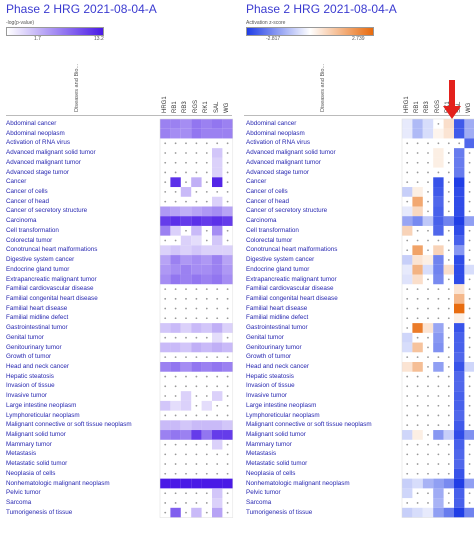 The width and height of the screenshot is (474, 539). Describe the element at coordinates (358, 39) in the screenshot. I see `legend-max: 2.739` at that location.